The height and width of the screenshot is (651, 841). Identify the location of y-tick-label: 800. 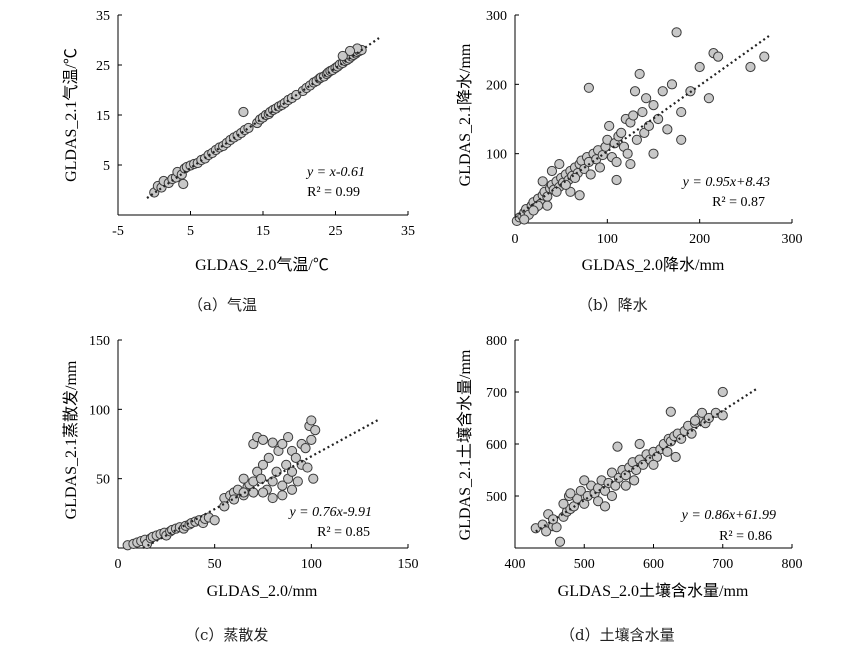
(496, 341).